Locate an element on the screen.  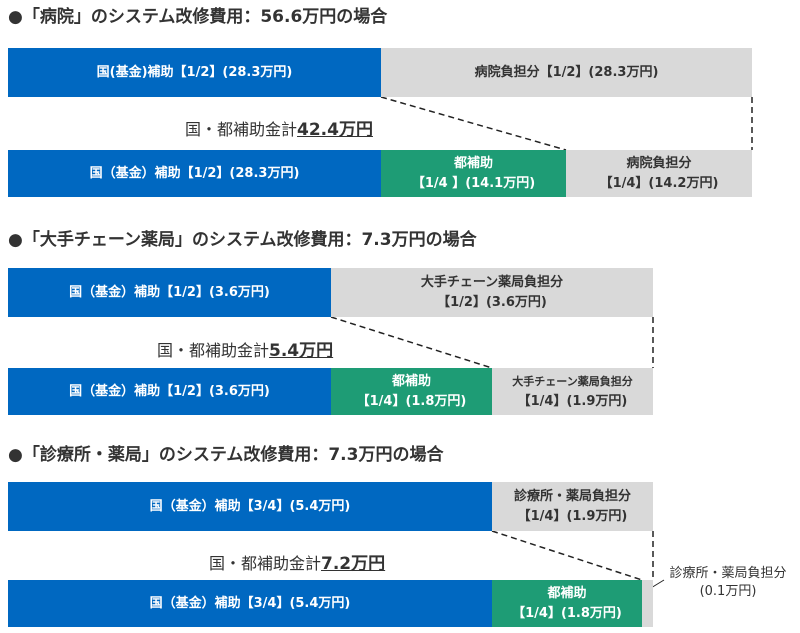
self-pay-bar: 診療所・薬局負担分 【1/4】(1.9万円) is located at coordinates (572, 506).